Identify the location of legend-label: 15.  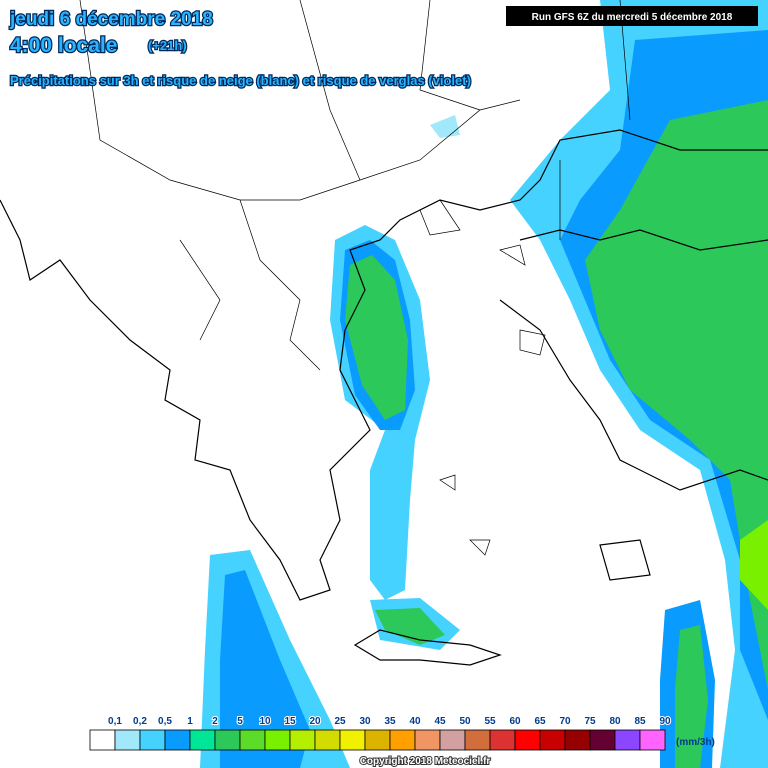
(290, 721).